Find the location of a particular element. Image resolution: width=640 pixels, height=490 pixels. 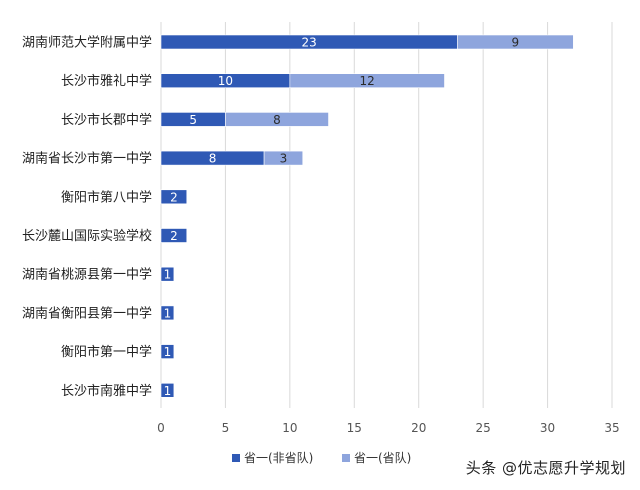

data-label: 12 is located at coordinates (367, 81).